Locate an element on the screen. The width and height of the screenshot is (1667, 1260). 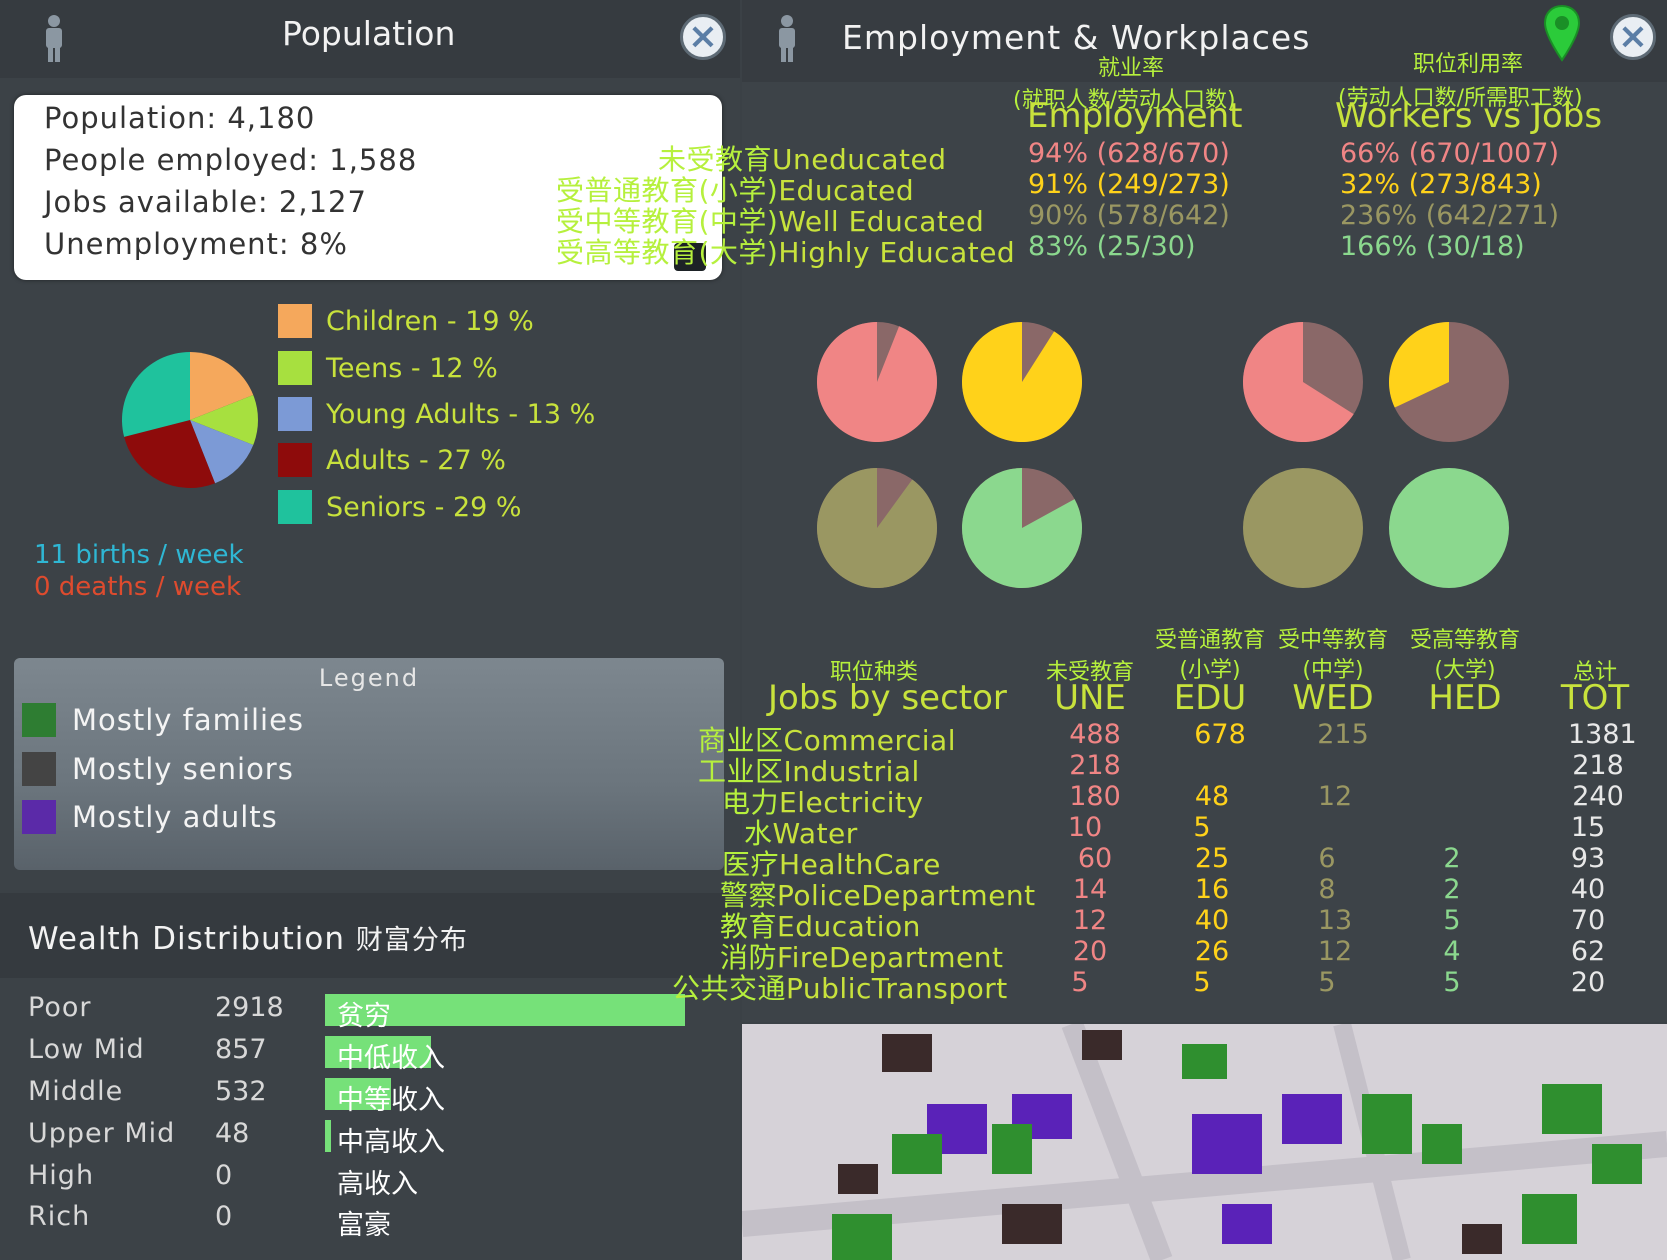
employment-pie-3-slice is located at coordinates (1022, 528).